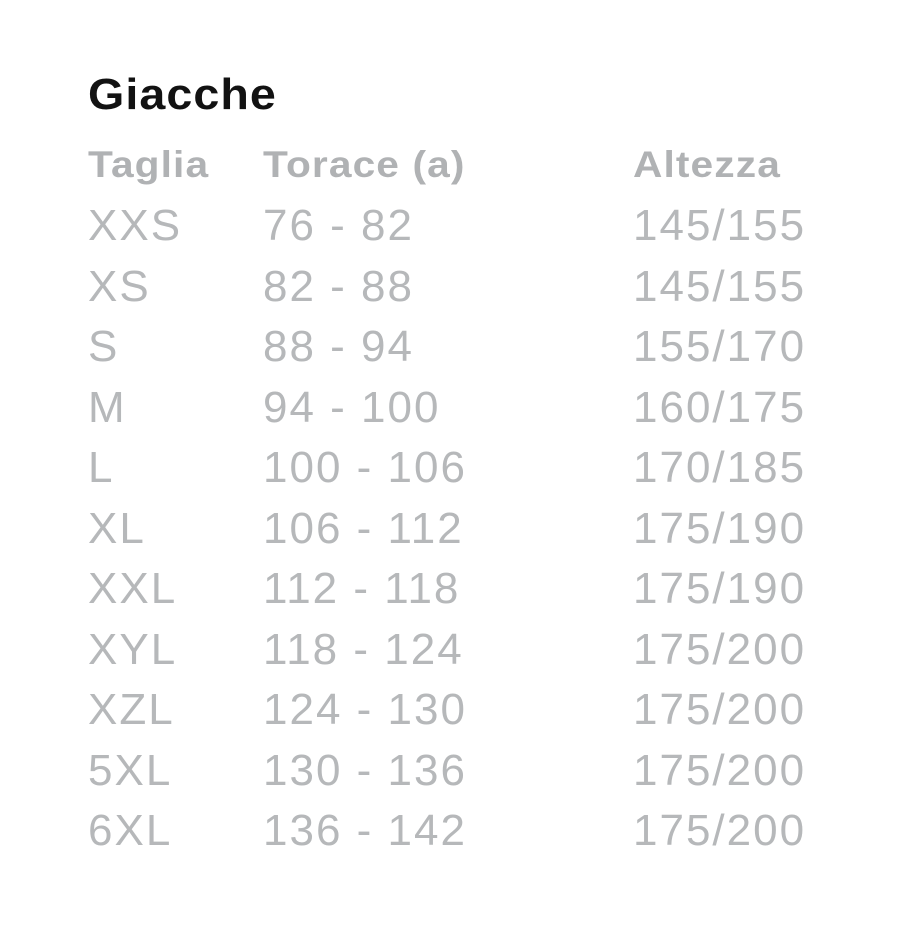  Describe the element at coordinates (119, 286) in the screenshot. I see `size-cell: XS` at that location.